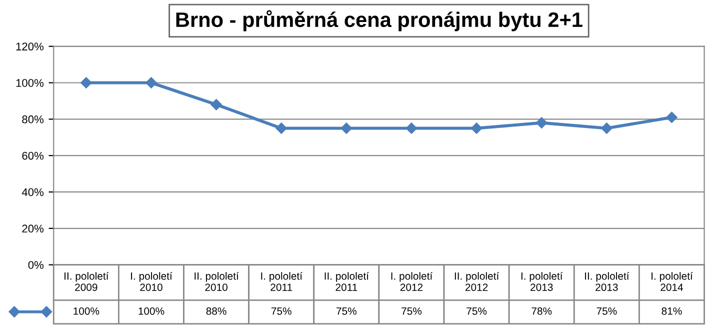 The width and height of the screenshot is (715, 331). I want to click on data-label: 81%, so click(672, 311).